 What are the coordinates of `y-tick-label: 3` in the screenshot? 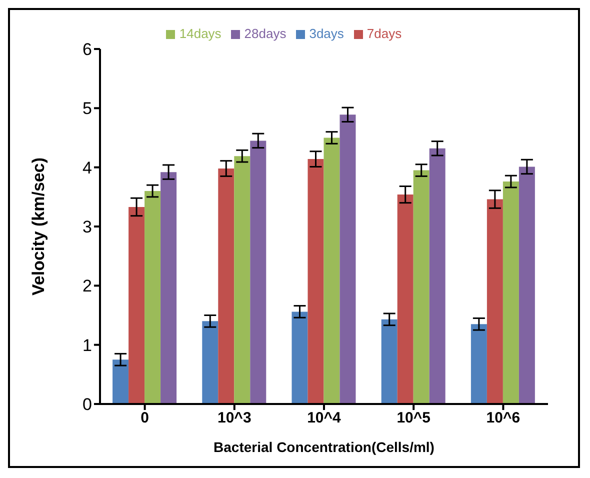 It's located at (87, 227).